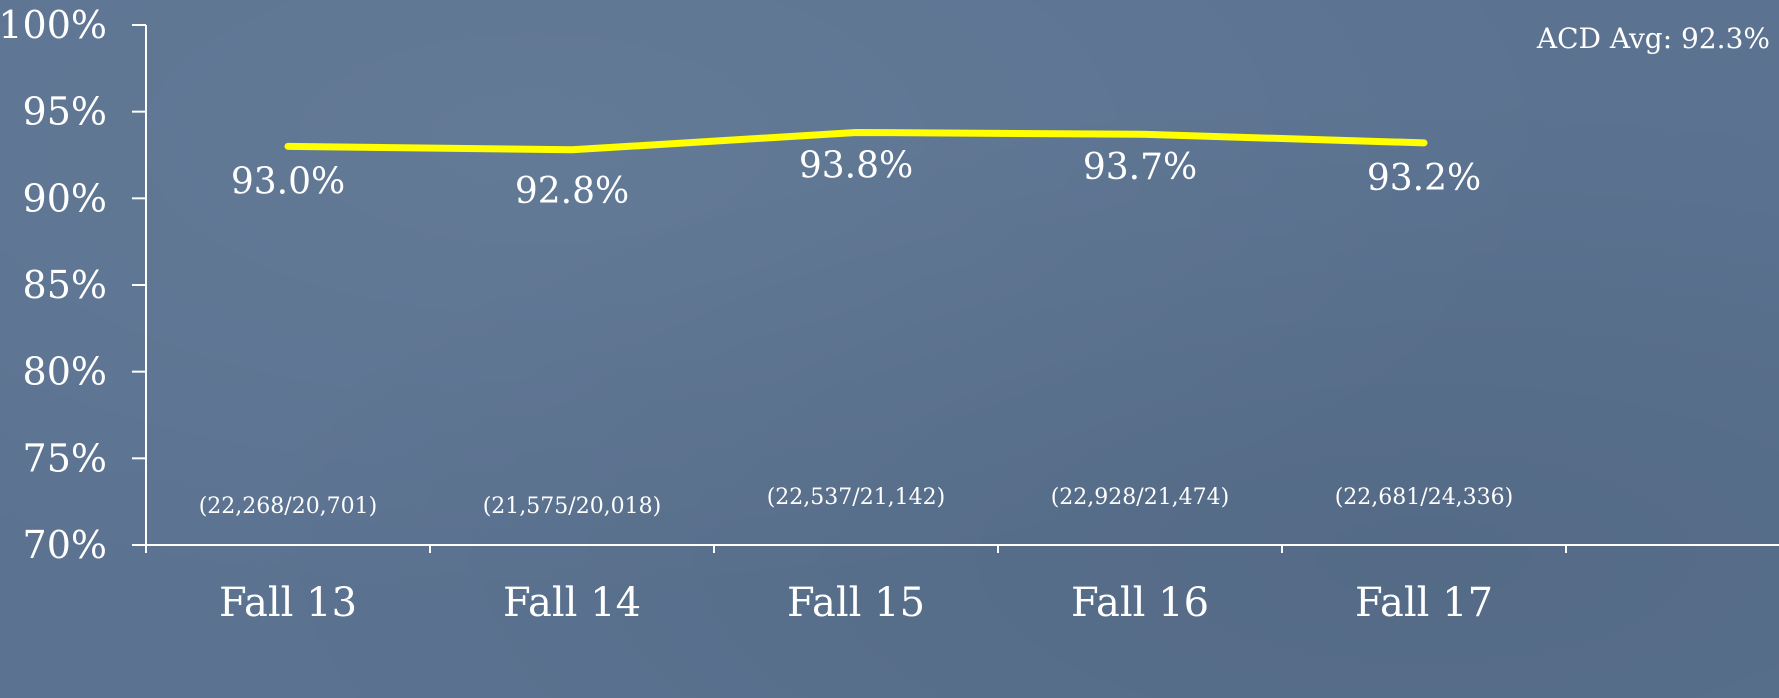 This screenshot has height=698, width=1779. Describe the element at coordinates (1424, 497) in the screenshot. I see `count-label: (22,681/24,336)` at that location.